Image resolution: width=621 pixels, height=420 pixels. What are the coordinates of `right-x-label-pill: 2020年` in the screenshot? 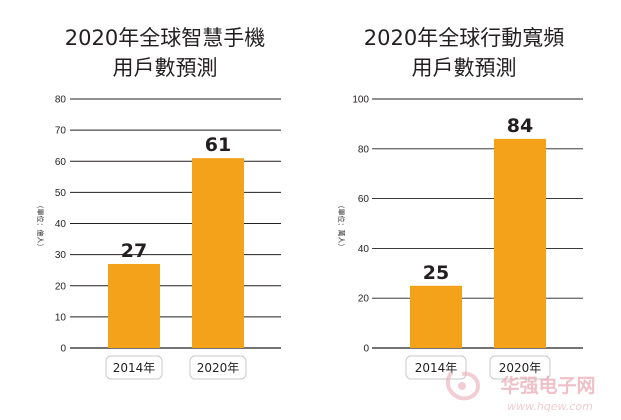 It's located at (520, 367).